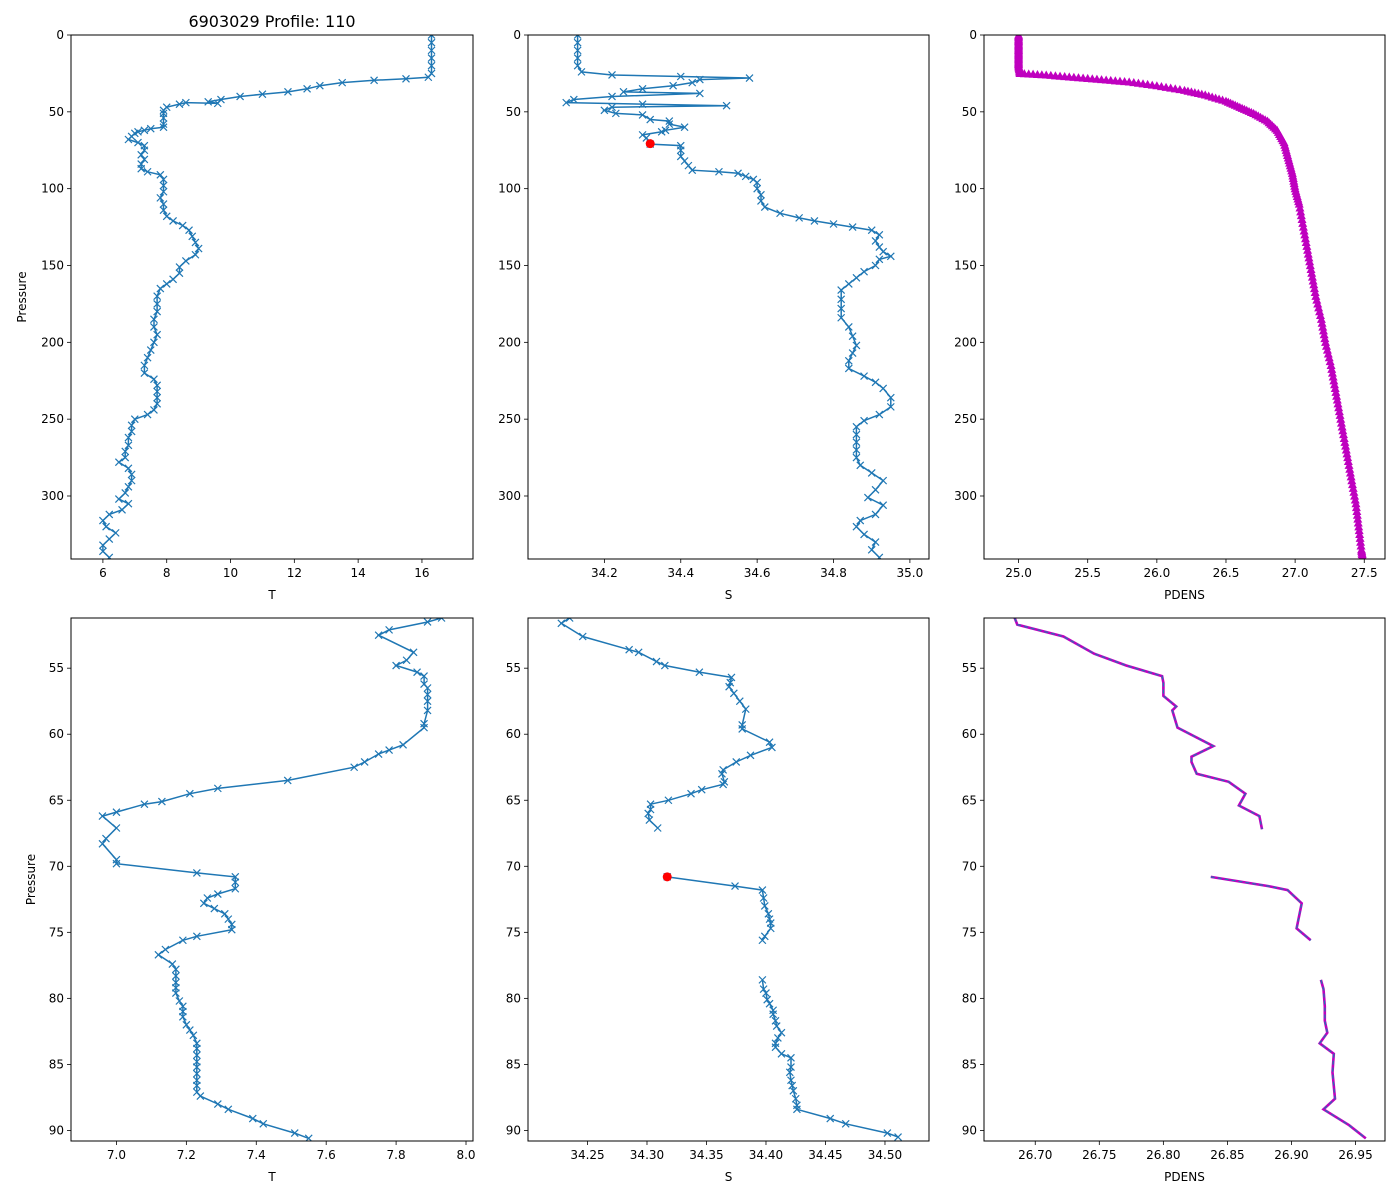 Image resolution: width=1400 pixels, height=1200 pixels. I want to click on x-tick-label: 12, so click(294, 573).